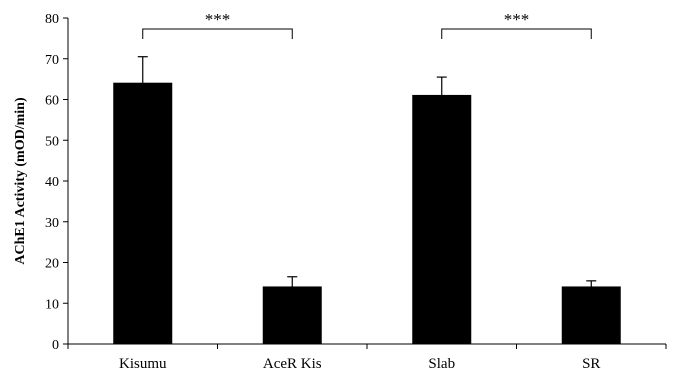 Image resolution: width=674 pixels, height=378 pixels. I want to click on y-tick-label: 20, so click(52, 264).